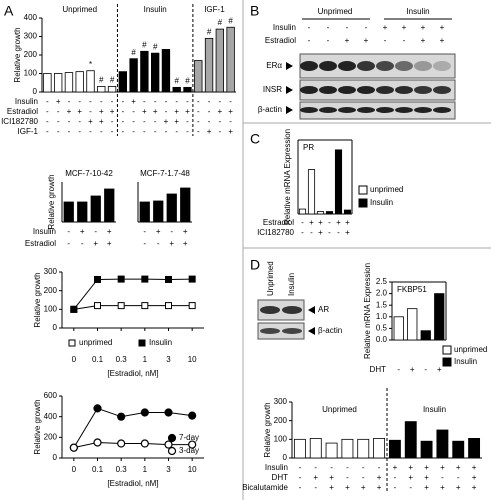 Image resolution: width=491 pixels, height=500 pixels. What do you see at coordinates (122, 359) in the screenshot?
I see `x-tick-label: 0.3` at bounding box center [122, 359].